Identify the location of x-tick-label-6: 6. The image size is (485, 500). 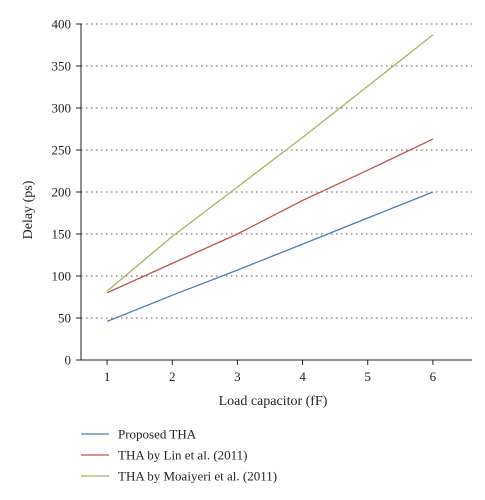
(433, 376).